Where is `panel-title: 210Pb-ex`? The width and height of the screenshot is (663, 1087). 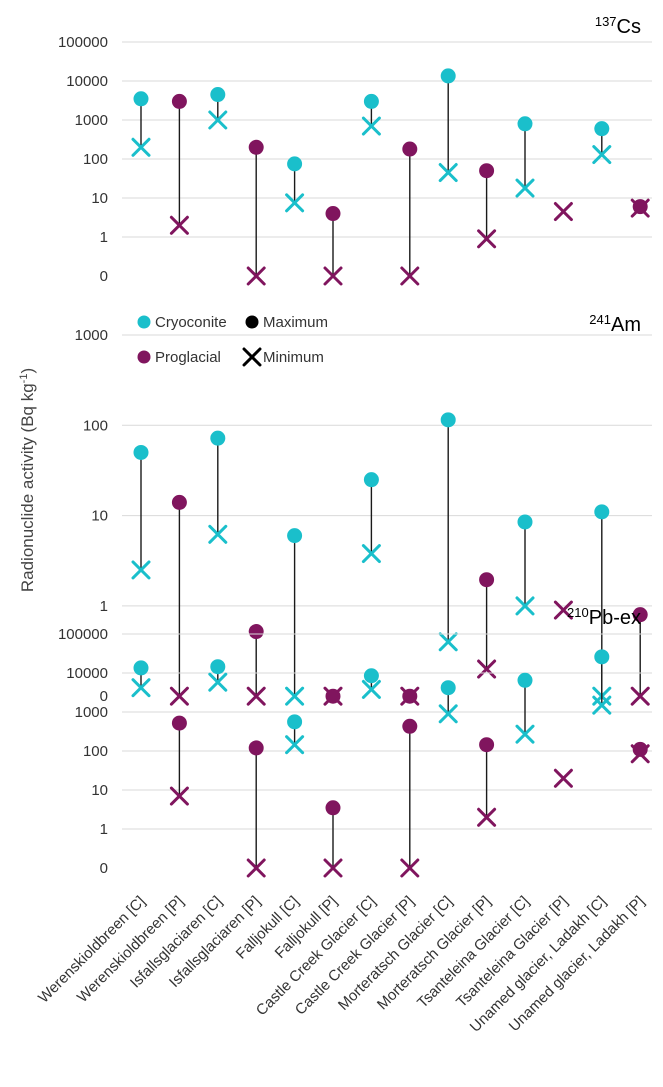 panel-title: 210Pb-ex is located at coordinates (604, 617).